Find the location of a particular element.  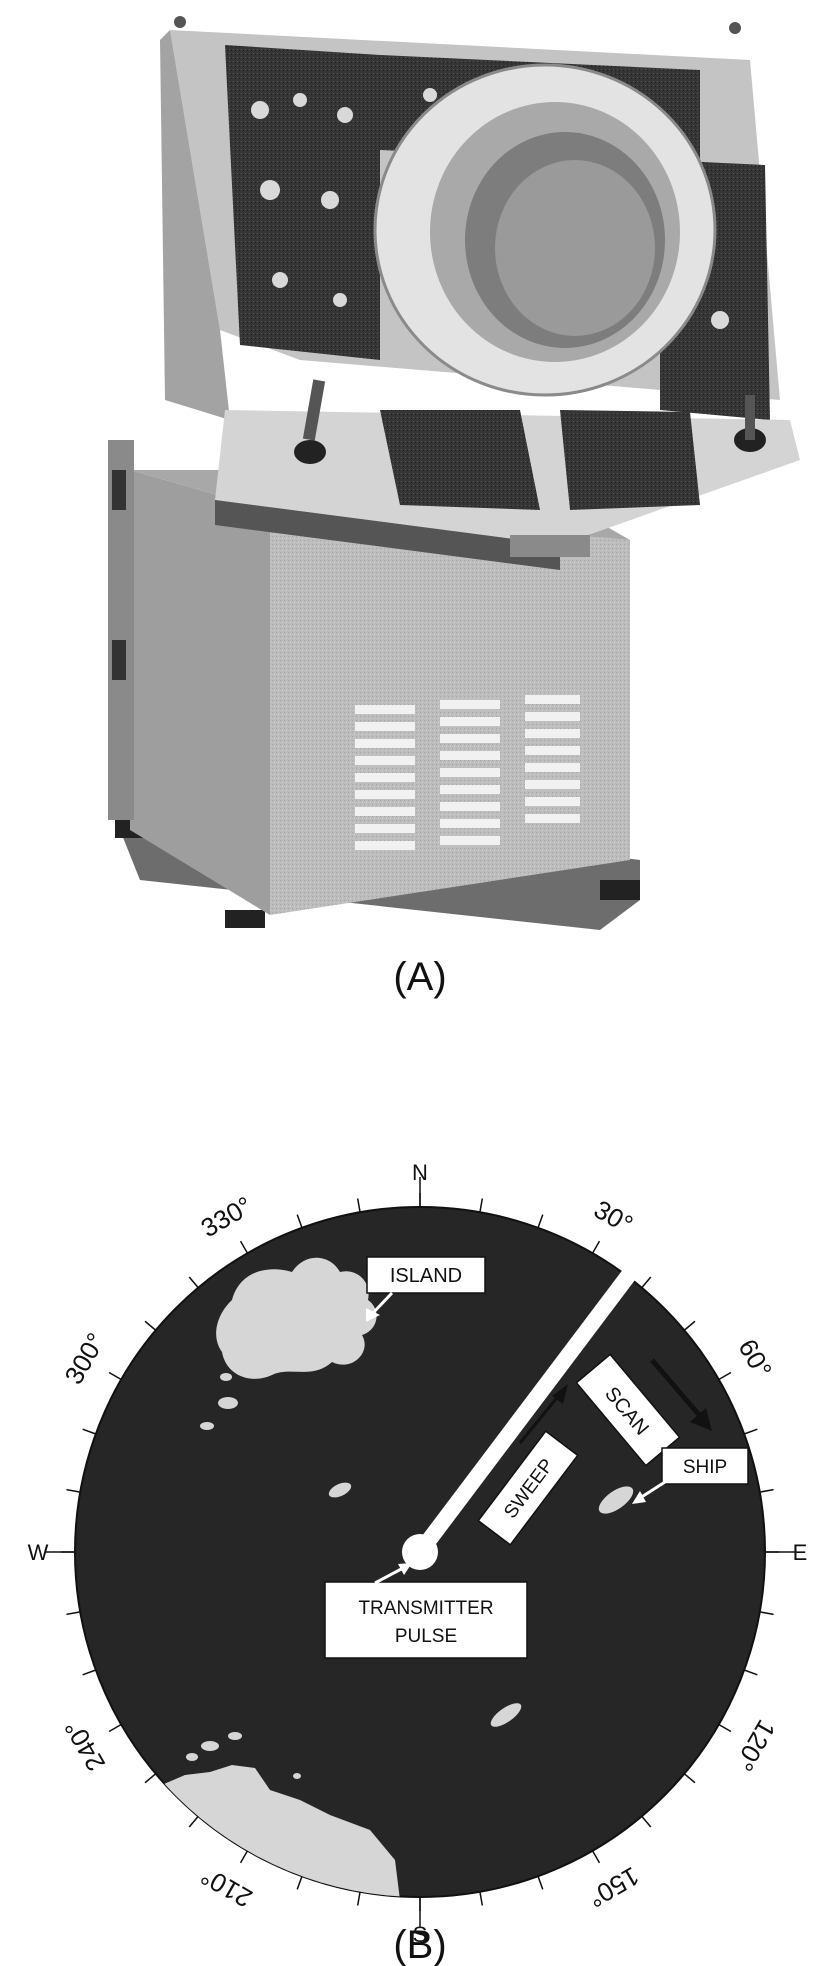

island-echo is located at coordinates (296, 1318).